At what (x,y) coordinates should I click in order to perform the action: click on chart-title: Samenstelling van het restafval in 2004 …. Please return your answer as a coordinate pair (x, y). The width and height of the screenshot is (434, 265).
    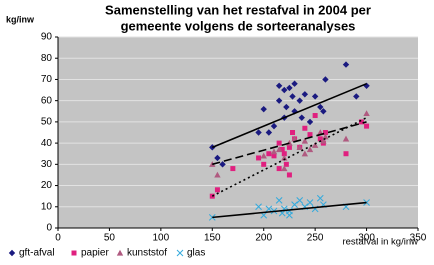
    Looking at the image, I should click on (238, 9).